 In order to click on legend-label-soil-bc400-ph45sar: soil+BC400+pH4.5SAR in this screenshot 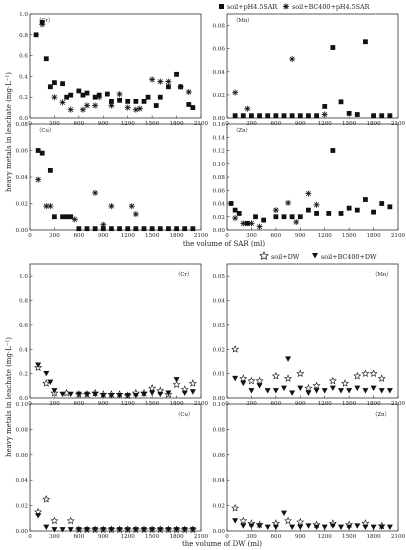, I will do `click(331, 7)`.